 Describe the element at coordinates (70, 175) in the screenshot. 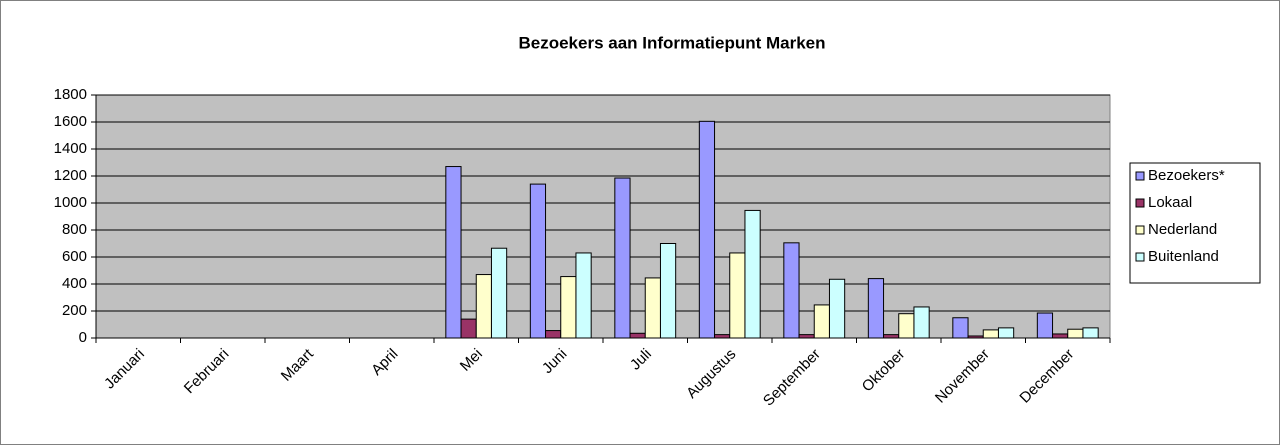

I see `y-tick-label: 1200` at that location.